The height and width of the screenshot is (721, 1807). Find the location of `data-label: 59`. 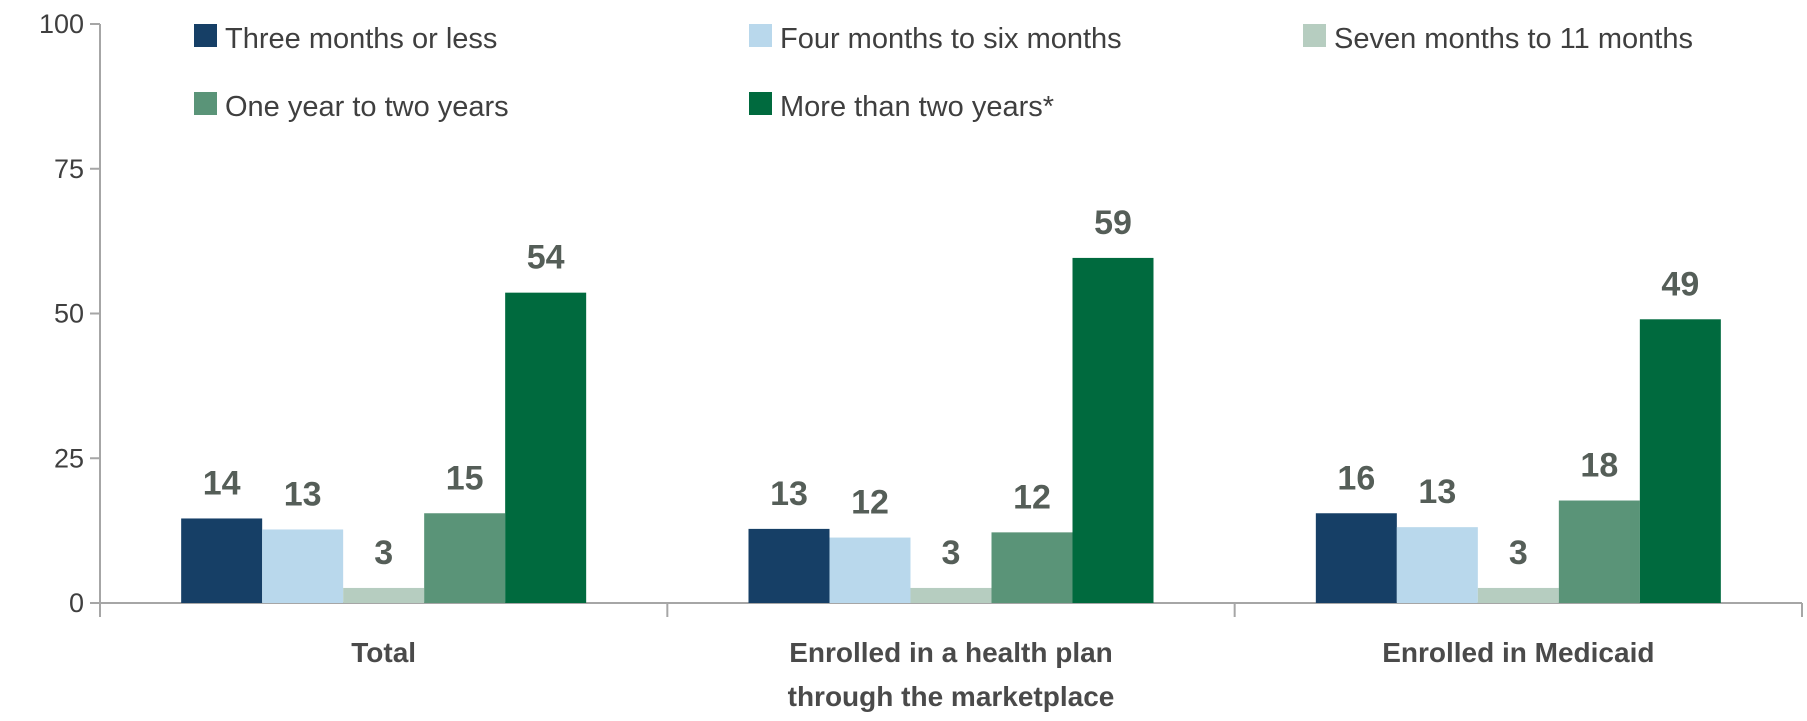

data-label: 59 is located at coordinates (1113, 223).